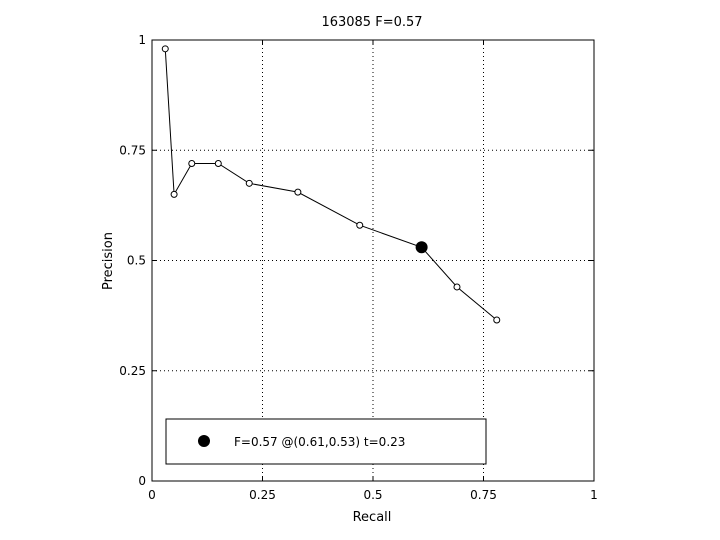 The image size is (720, 540). Describe the element at coordinates (594, 495) in the screenshot. I see `x-tick-label: 1` at that location.